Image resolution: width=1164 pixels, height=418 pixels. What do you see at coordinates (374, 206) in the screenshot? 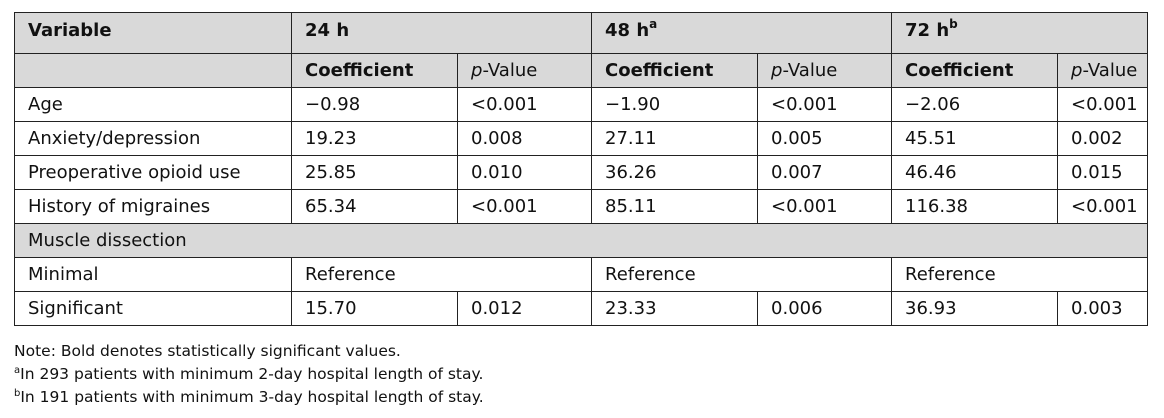
I see `coef-cell: 65.34` at bounding box center [374, 206].